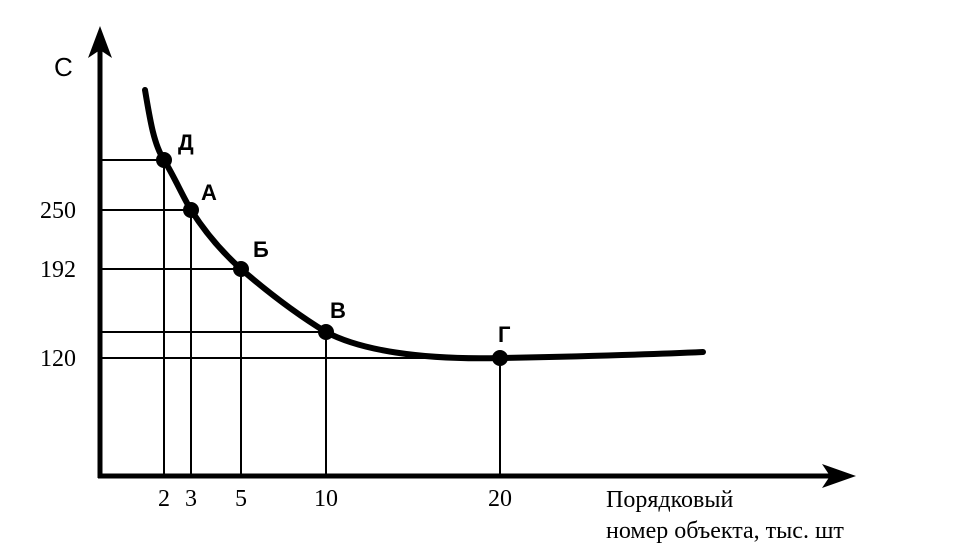 This screenshot has height=552, width=960. I want to click on y-tick-label: 192, so click(58, 270).